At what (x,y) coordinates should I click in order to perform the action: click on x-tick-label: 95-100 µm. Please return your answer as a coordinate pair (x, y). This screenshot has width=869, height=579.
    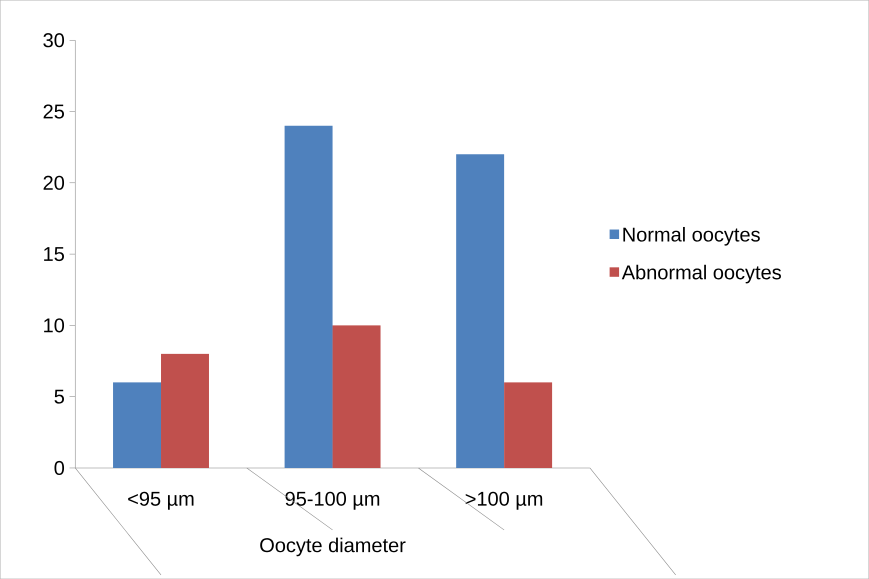
    Looking at the image, I should click on (333, 501).